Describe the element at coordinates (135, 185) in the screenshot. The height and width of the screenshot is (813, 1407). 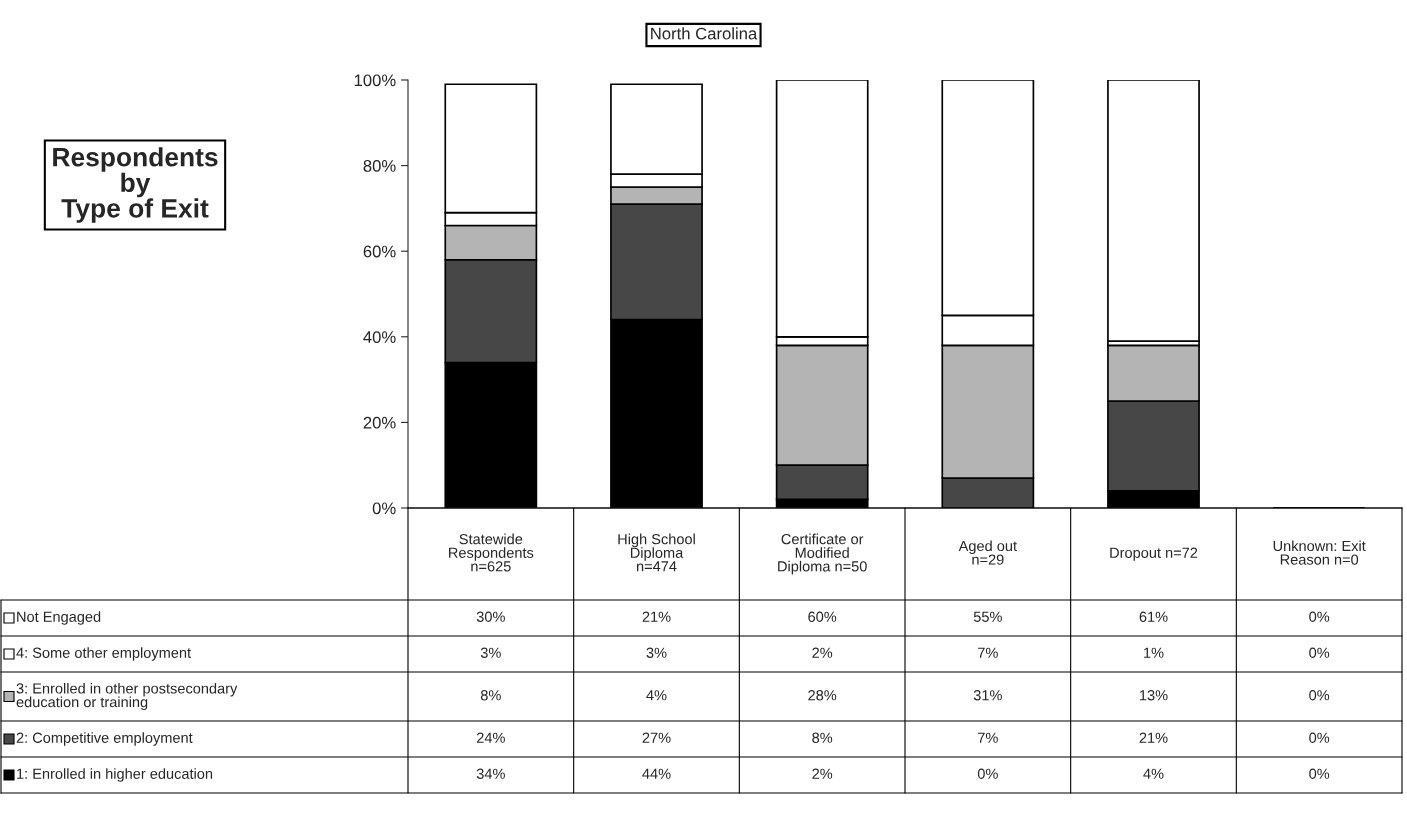
I see `text: Respondents by Type of Exit` at that location.